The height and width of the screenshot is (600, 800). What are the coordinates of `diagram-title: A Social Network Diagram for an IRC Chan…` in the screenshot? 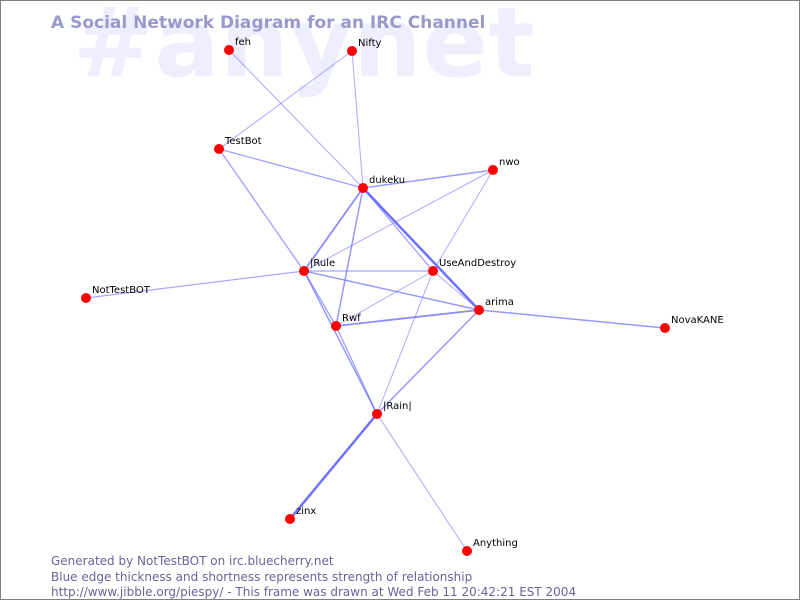 It's located at (268, 23).